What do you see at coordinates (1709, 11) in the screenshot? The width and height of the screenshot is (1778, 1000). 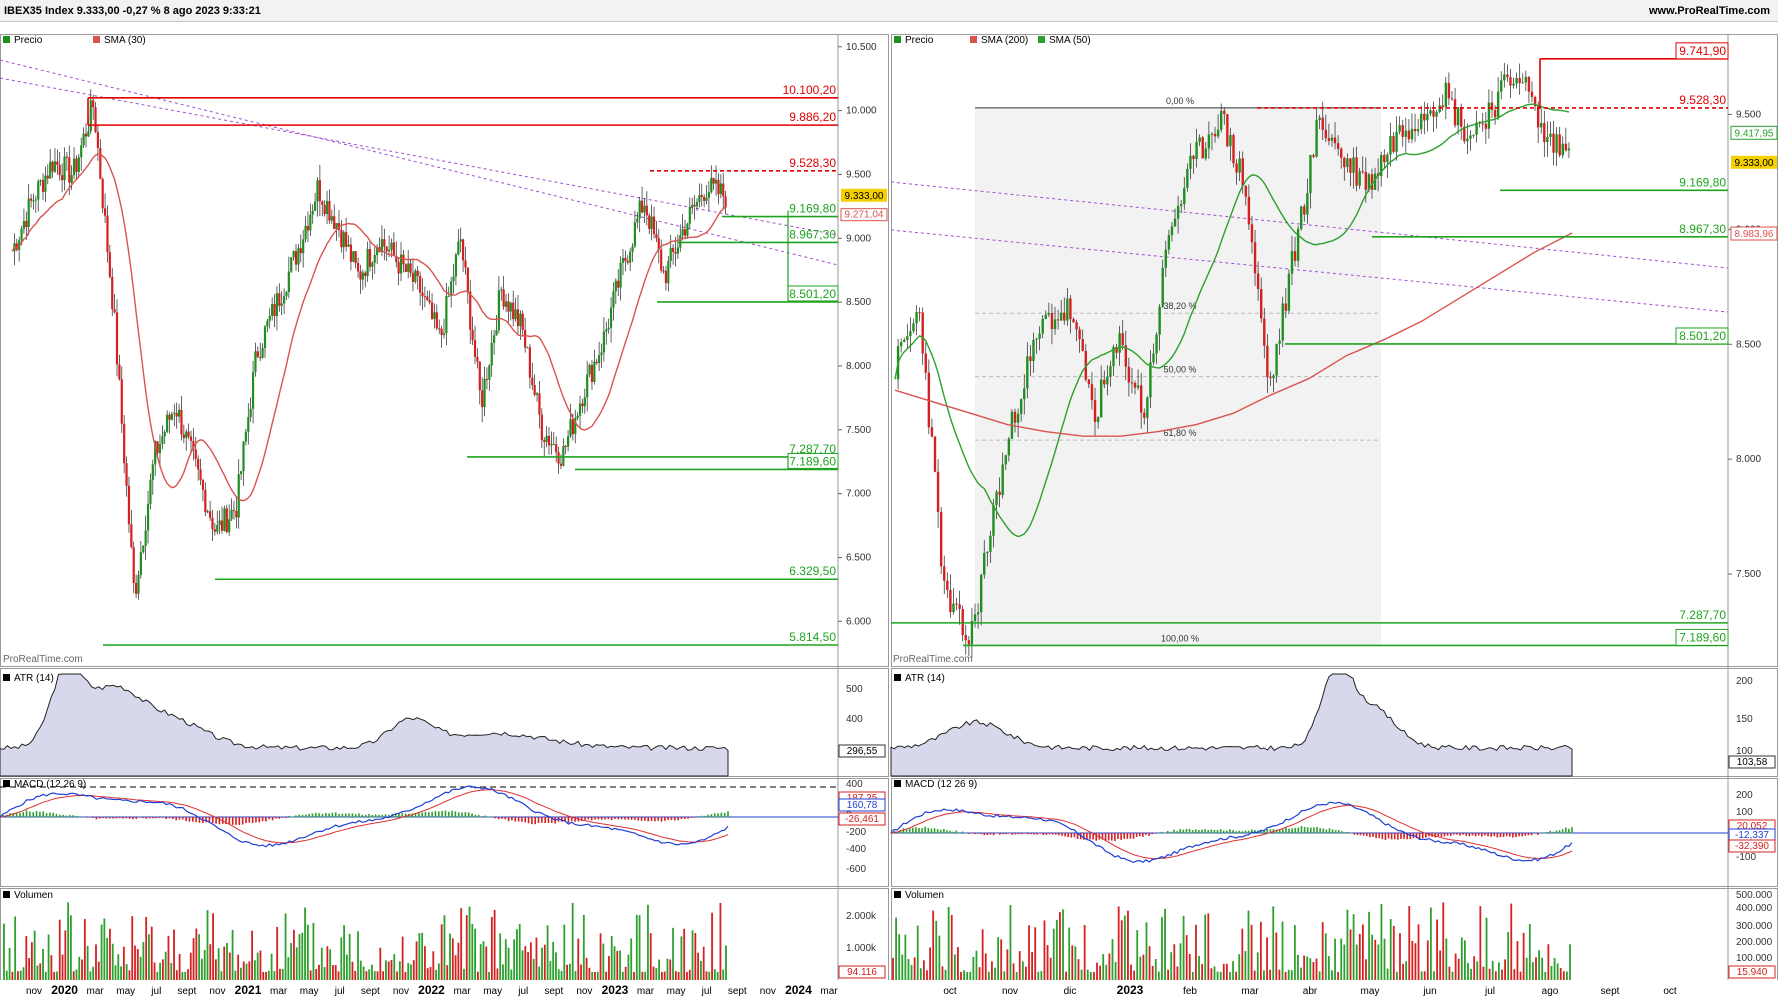 I see `site-link: www.ProRealTime.com` at bounding box center [1709, 11].